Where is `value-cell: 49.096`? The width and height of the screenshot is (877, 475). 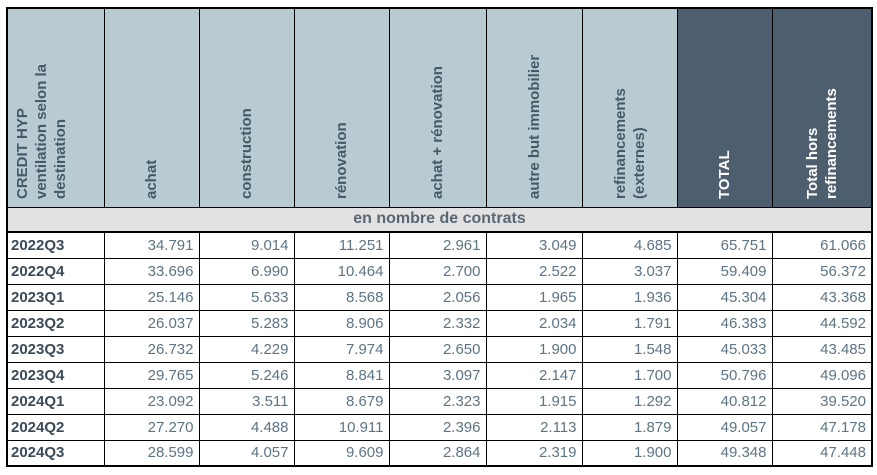 value-cell: 49.096 is located at coordinates (822, 375).